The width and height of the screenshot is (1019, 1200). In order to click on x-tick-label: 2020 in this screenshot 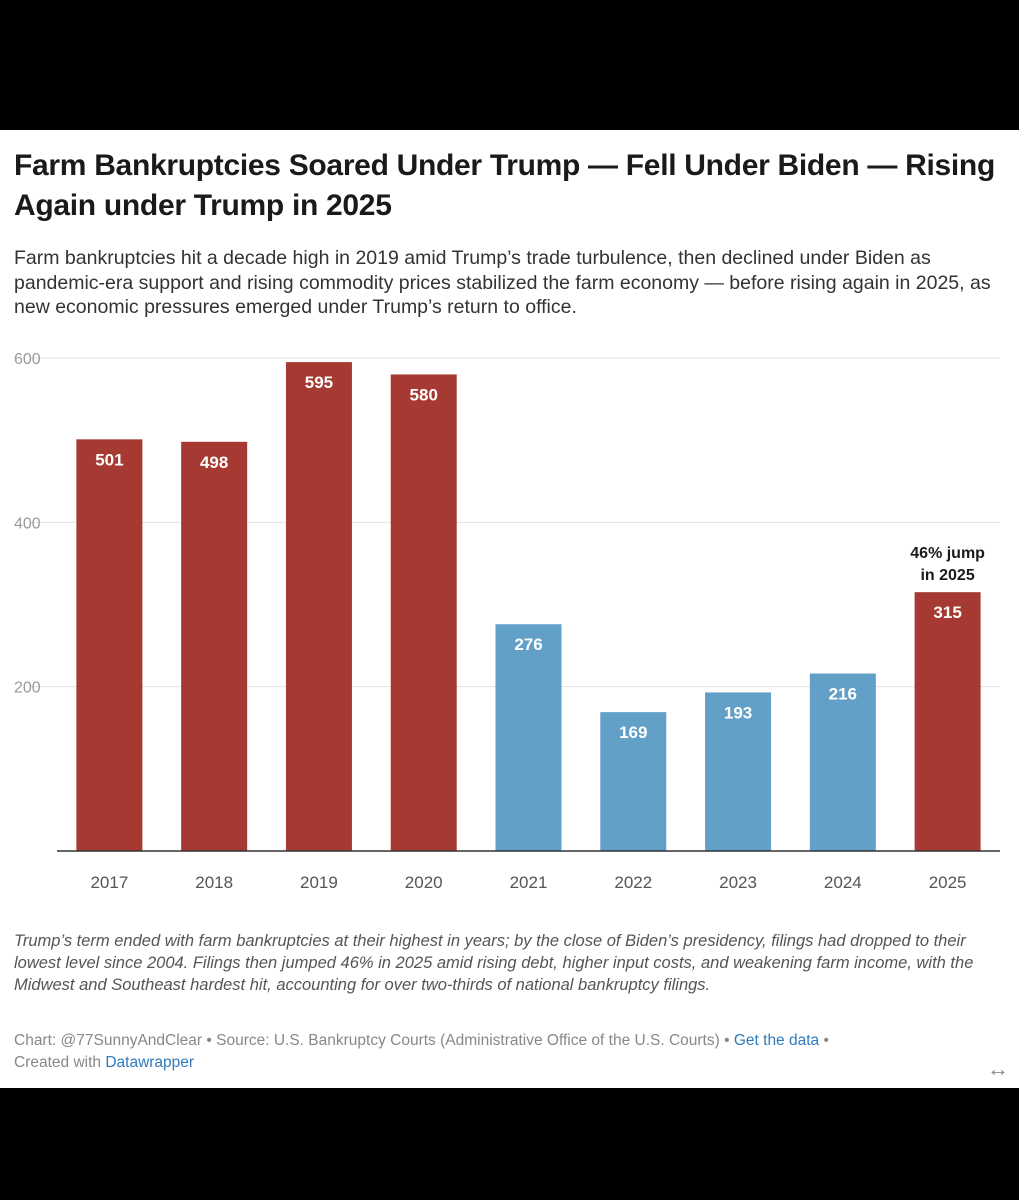, I will do `click(424, 882)`.